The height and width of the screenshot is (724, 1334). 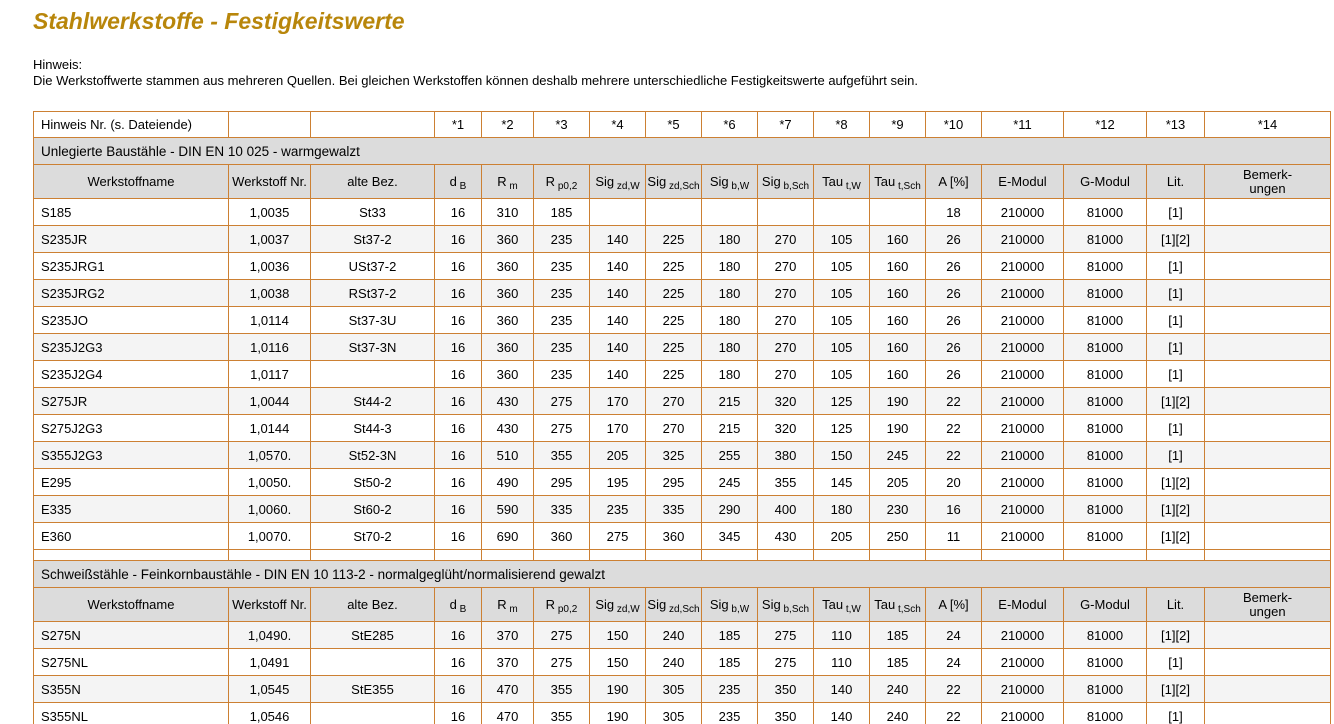 I want to click on table-cell: 490, so click(x=507, y=482).